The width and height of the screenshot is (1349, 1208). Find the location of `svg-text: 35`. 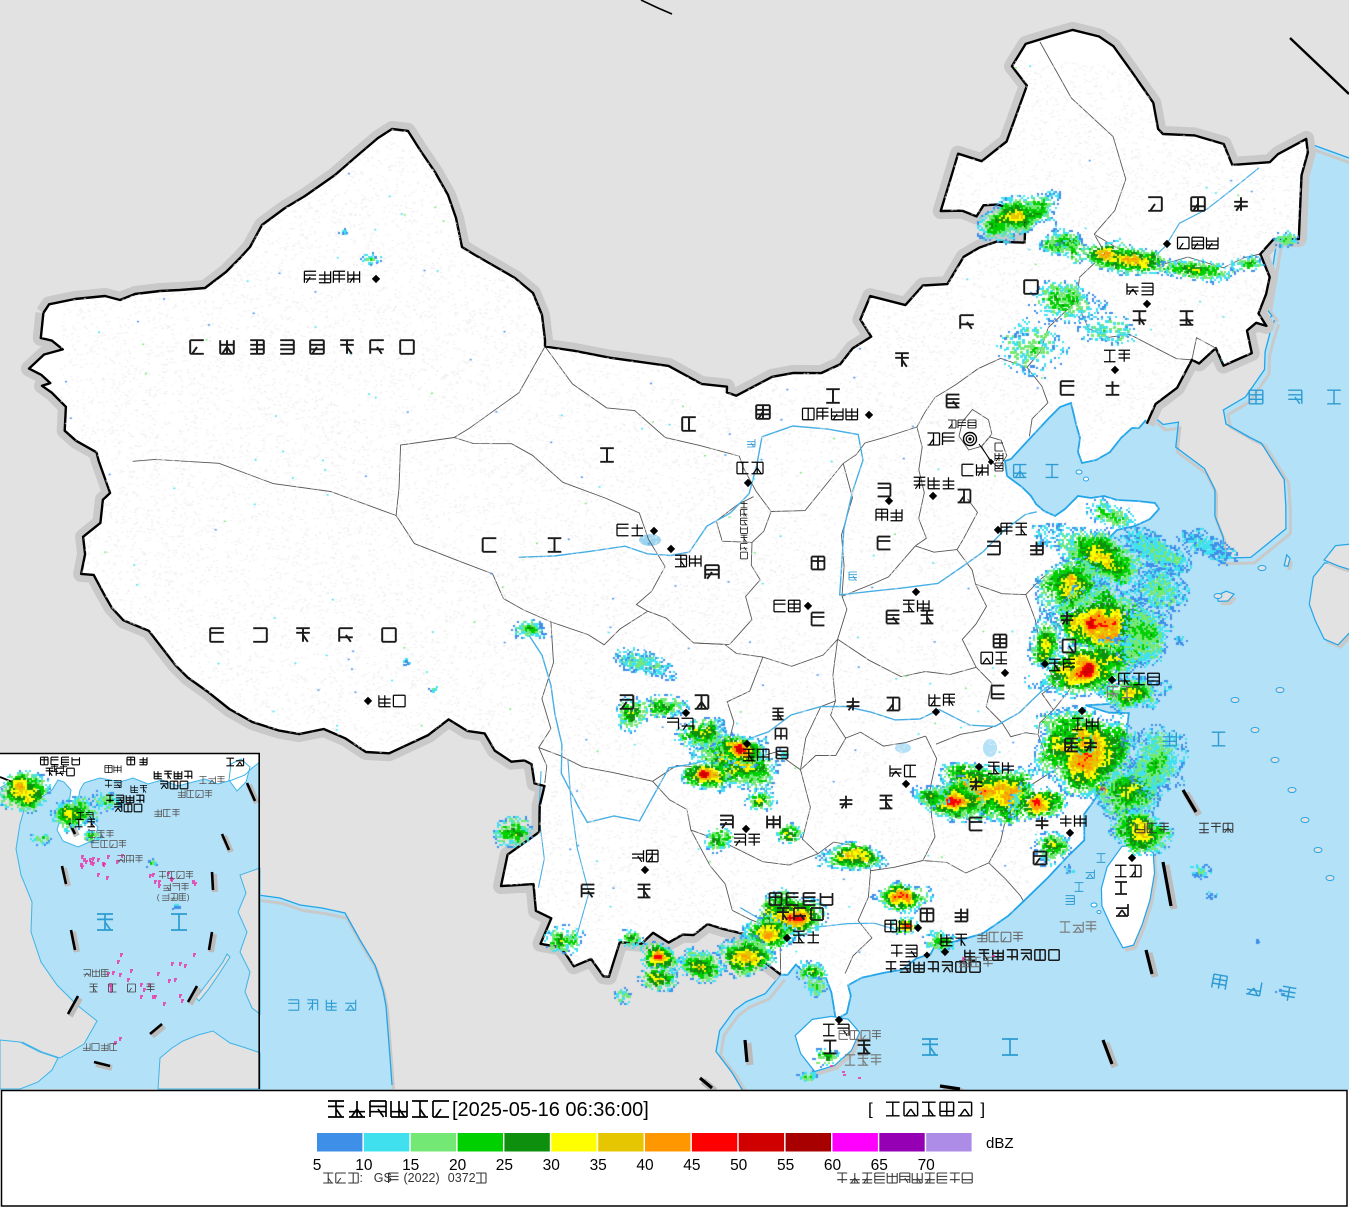

svg-text: 35 is located at coordinates (598, 1165).